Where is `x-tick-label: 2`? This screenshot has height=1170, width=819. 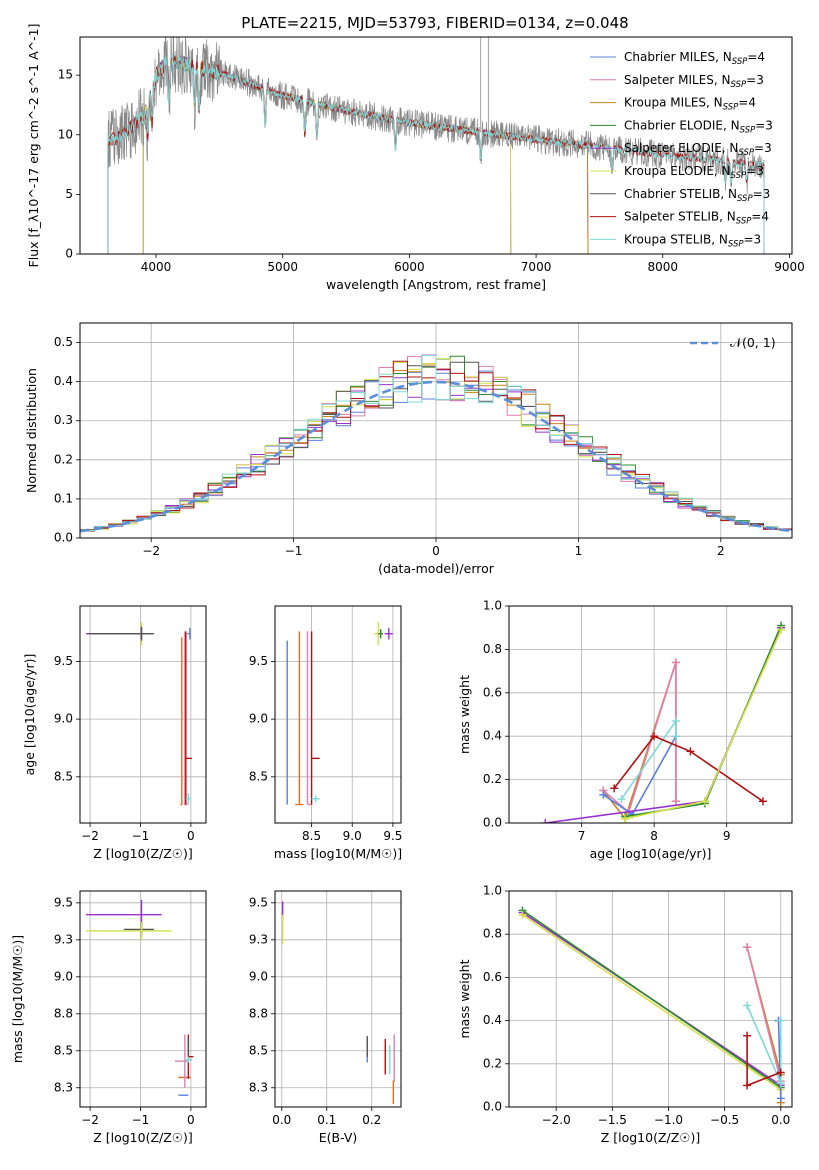 x-tick-label: 2 is located at coordinates (721, 551).